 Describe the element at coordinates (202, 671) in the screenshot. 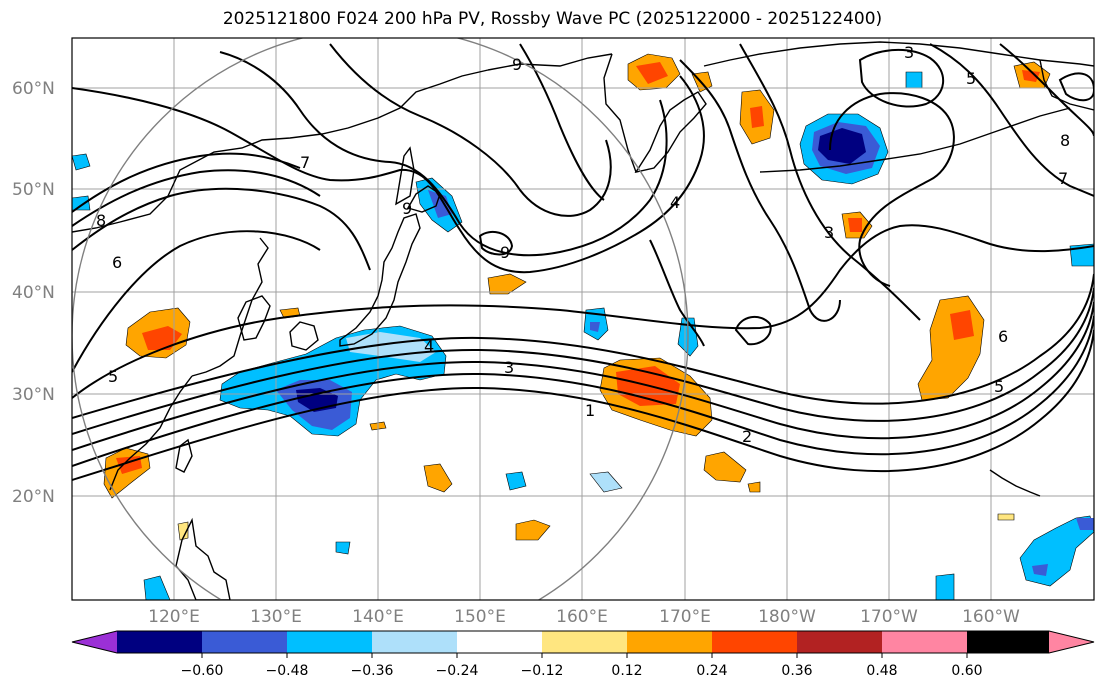

I see `colorbar-tick-label: −0.60` at that location.